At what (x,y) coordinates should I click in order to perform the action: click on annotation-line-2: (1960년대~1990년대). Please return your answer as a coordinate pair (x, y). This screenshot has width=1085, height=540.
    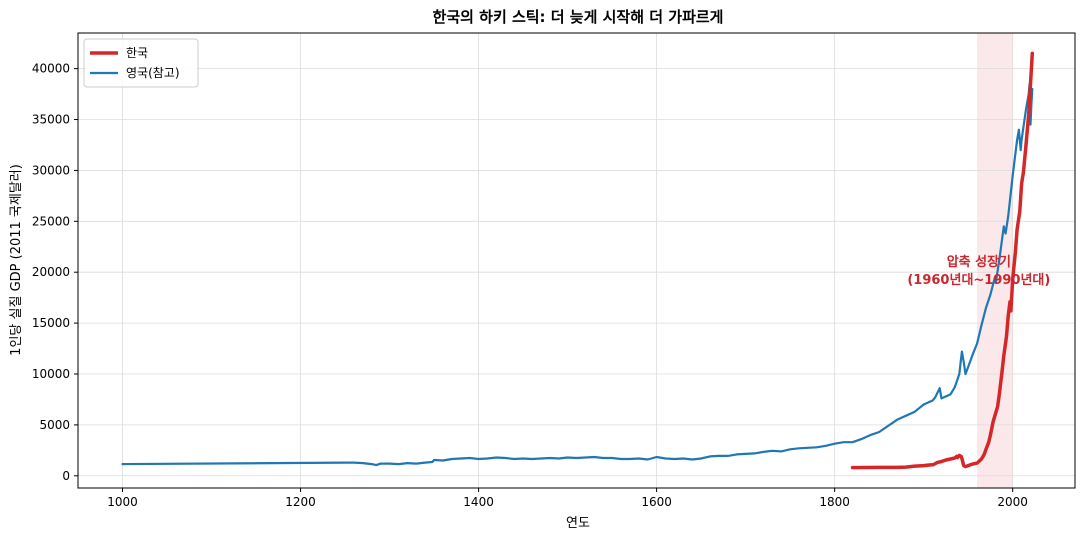
    Looking at the image, I should click on (978, 280).